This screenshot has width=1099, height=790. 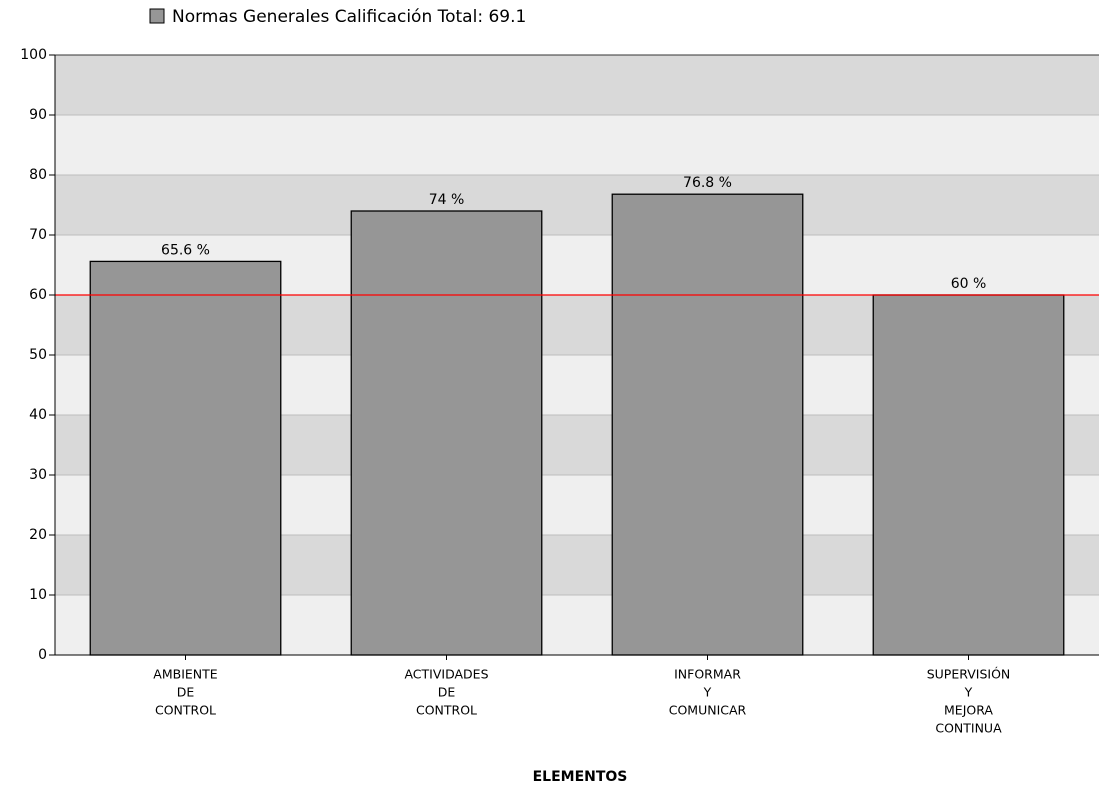 I want to click on x-axis-title: ELEMENTOS, so click(x=580, y=777).